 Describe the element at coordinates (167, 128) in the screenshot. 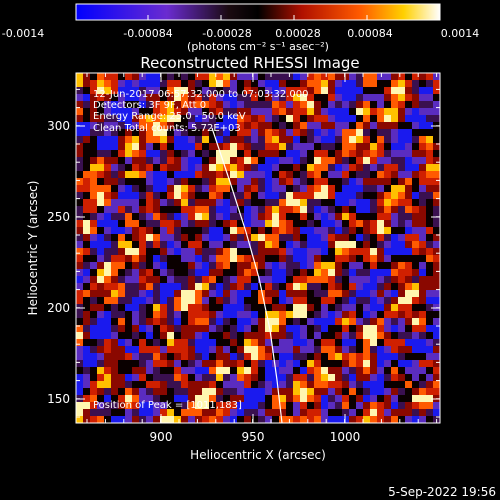

I see `info-line: Clean Total counts: 5.72E+03` at that location.